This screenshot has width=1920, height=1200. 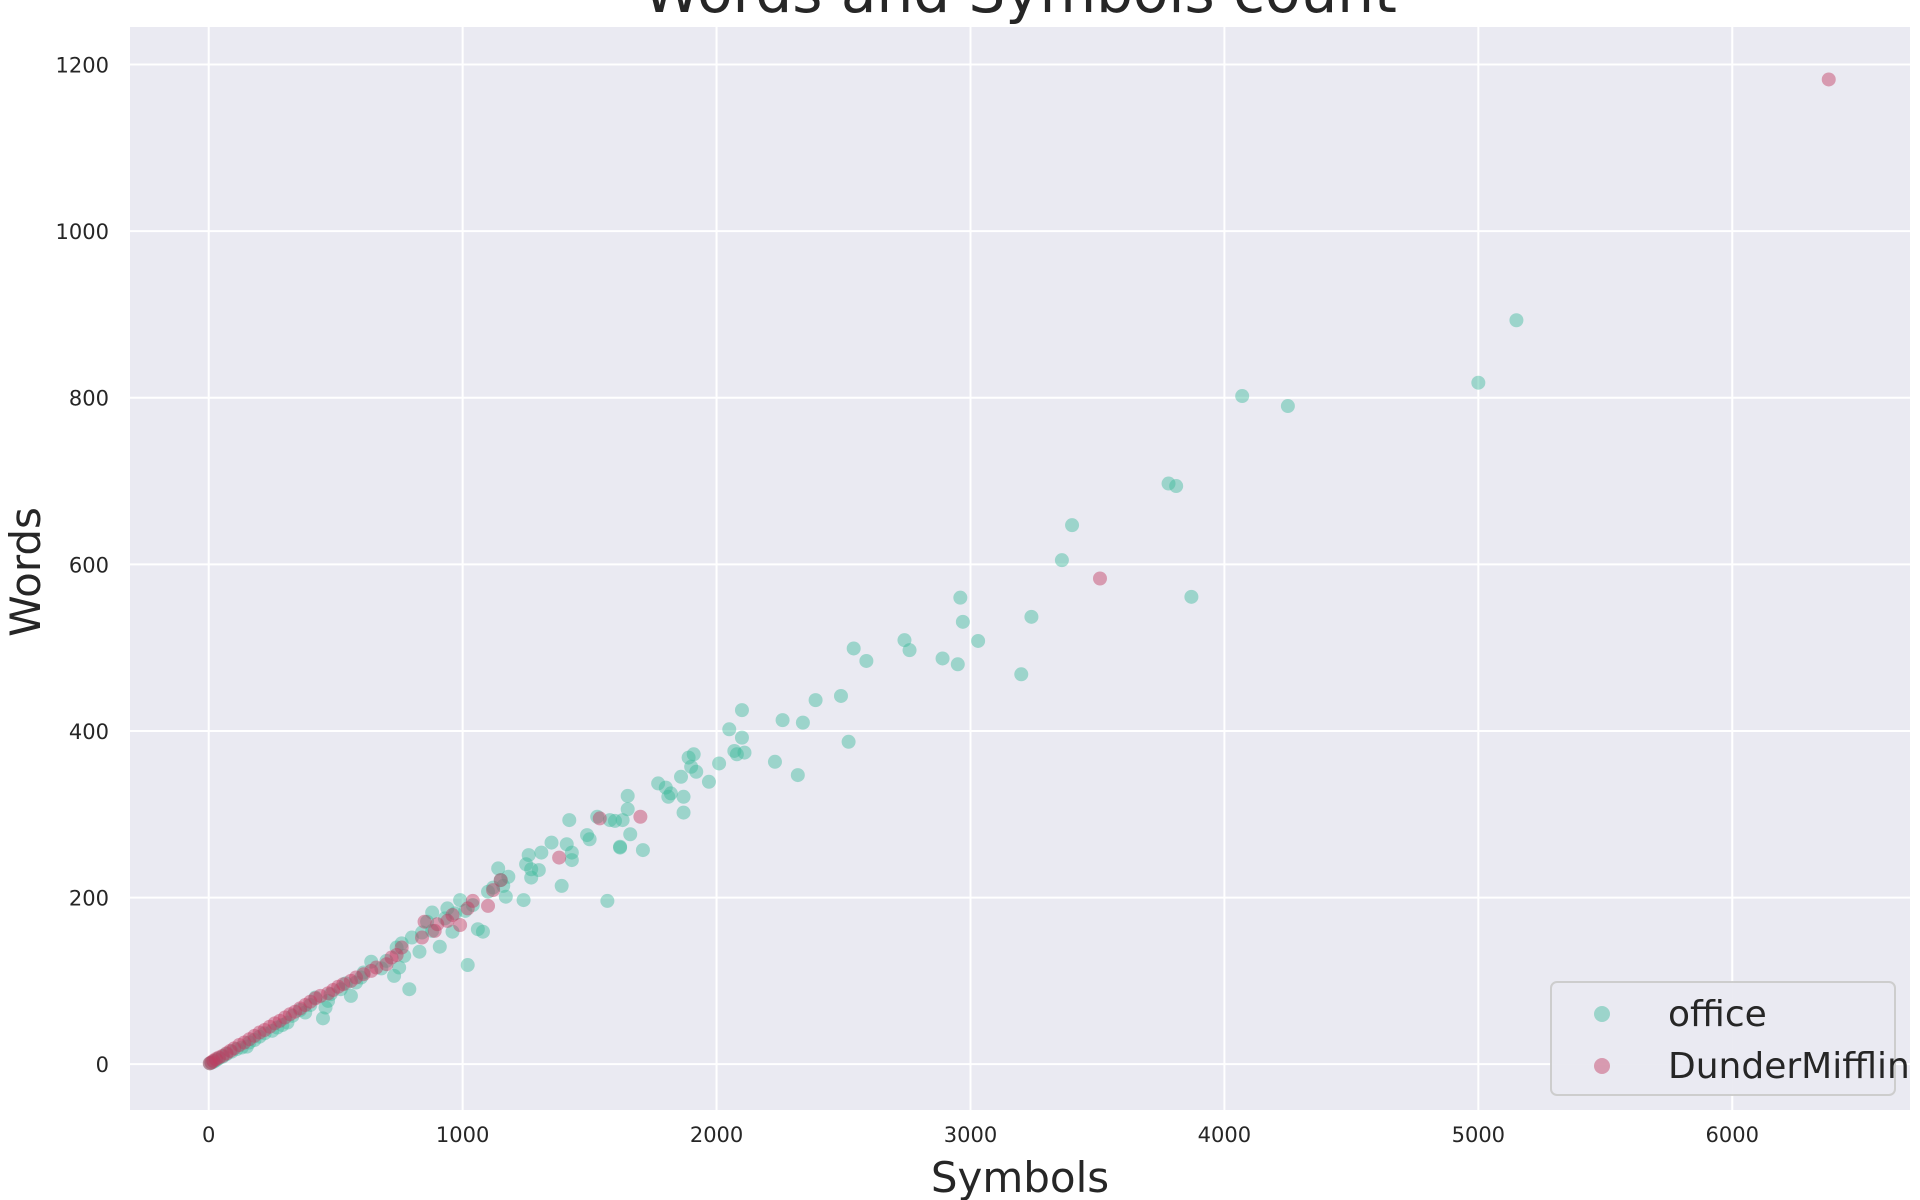 I want to click on legend-box, so click(x=1723, y=1038).